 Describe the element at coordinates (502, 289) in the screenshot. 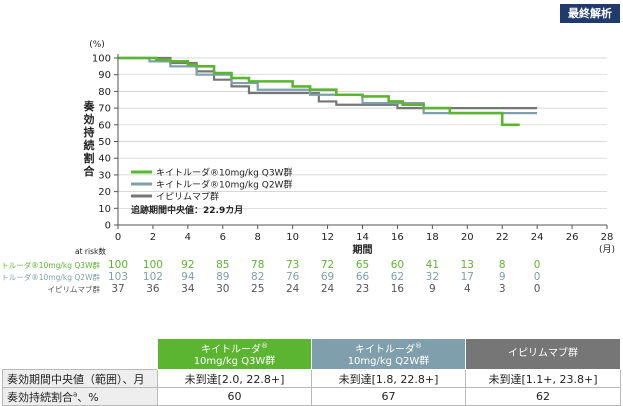

I see `at-risk-value: 3` at that location.